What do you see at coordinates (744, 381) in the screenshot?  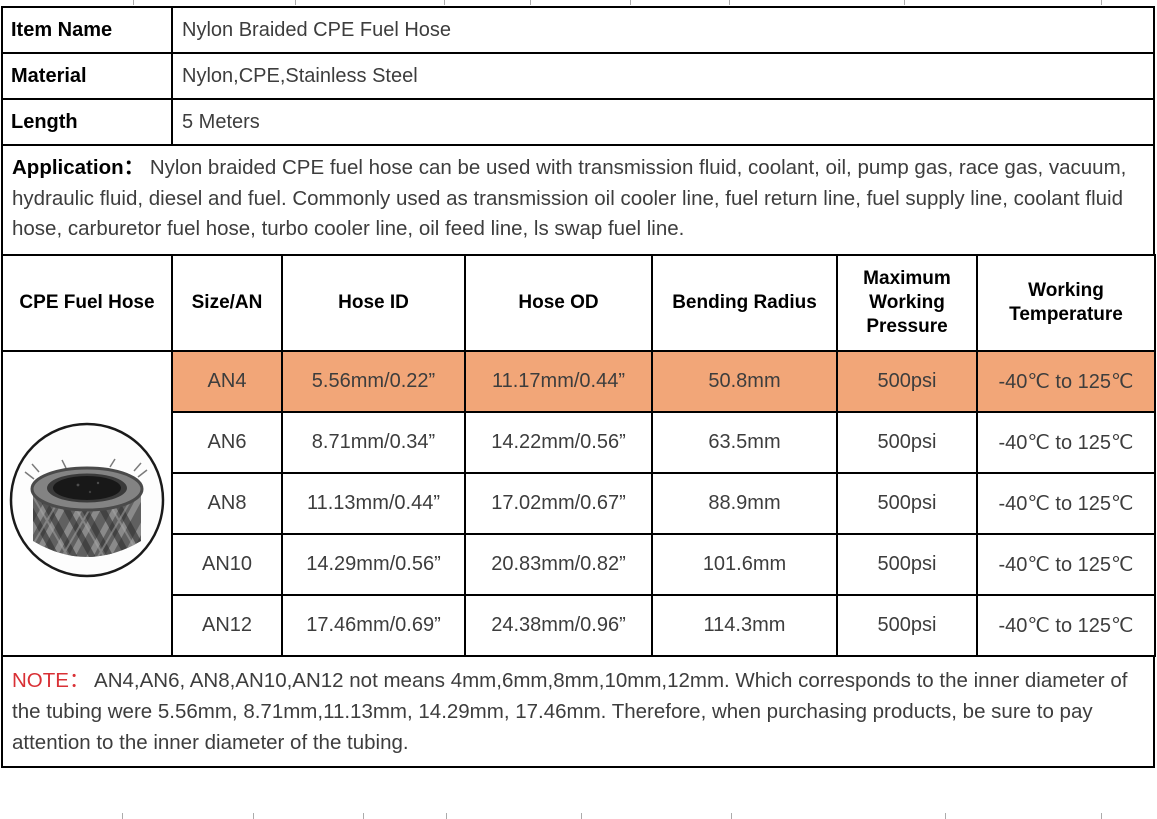 I see `bending-radius-cell: 50.8mm` at bounding box center [744, 381].